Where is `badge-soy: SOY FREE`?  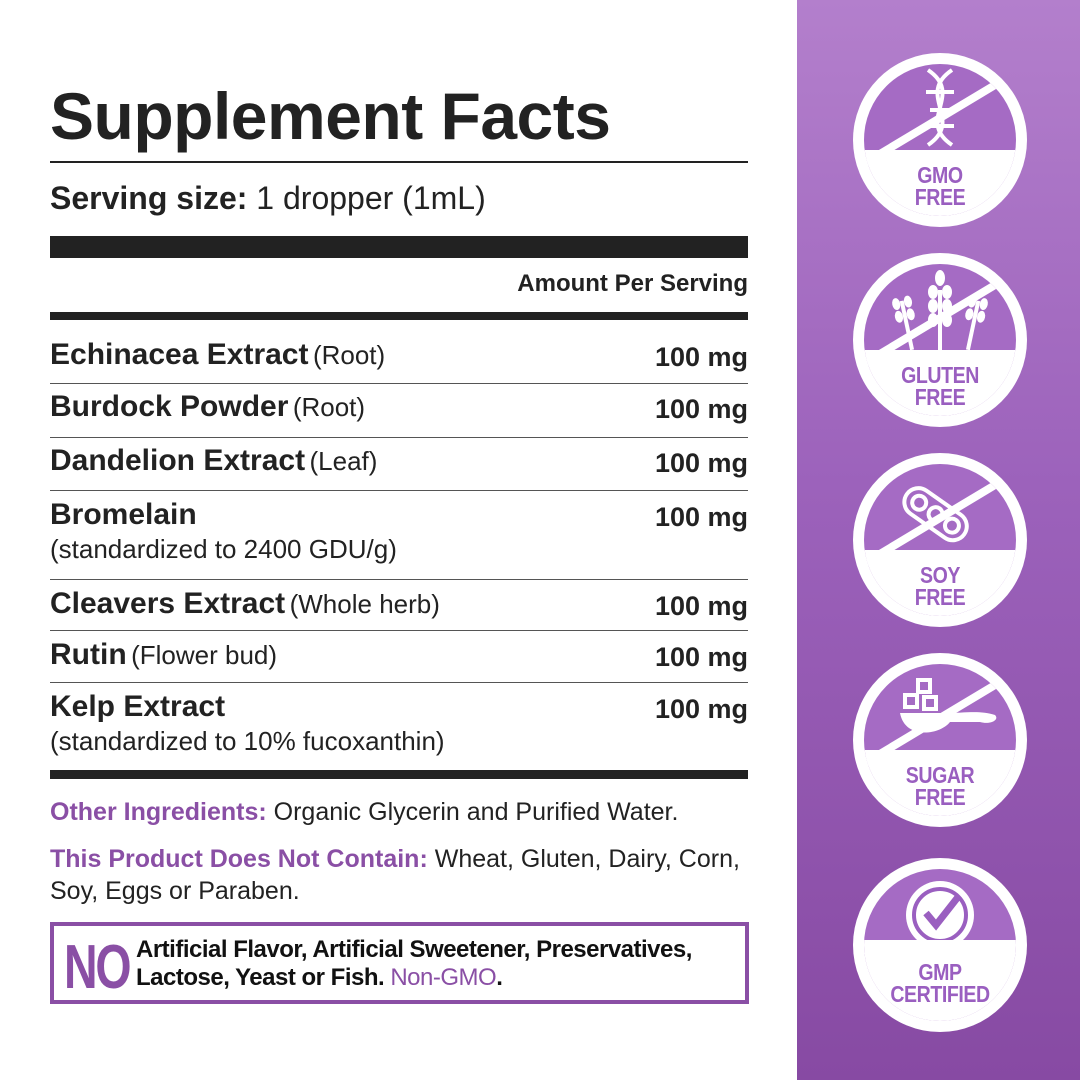
badge-soy: SOY FREE is located at coordinates (940, 540).